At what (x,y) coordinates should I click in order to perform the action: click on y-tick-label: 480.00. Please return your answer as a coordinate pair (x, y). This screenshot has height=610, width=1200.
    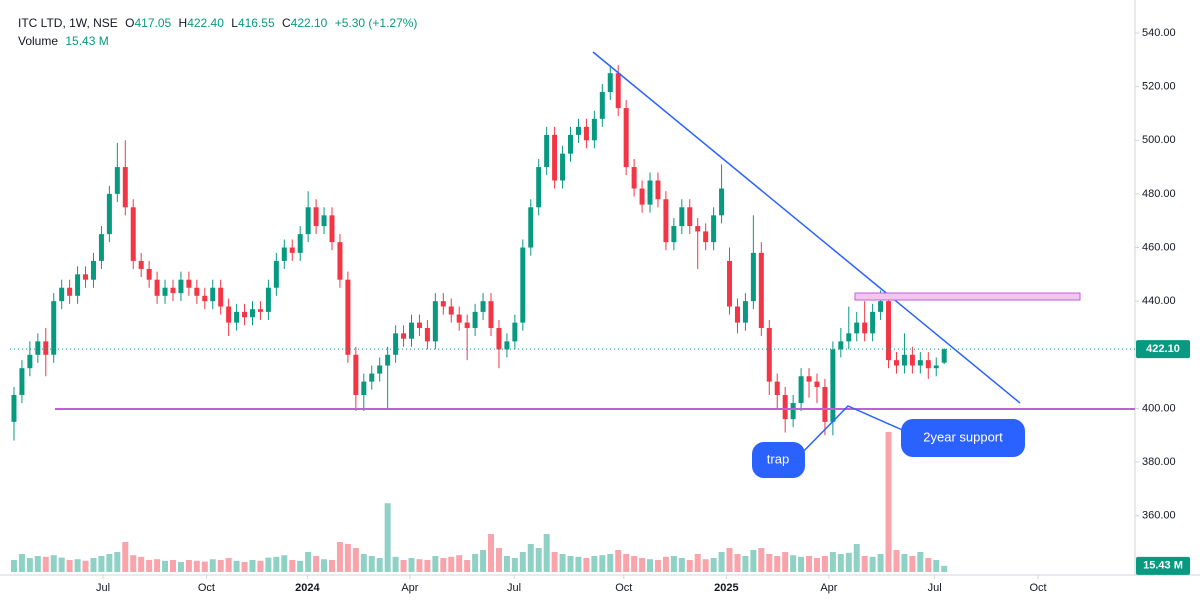
    Looking at the image, I should click on (1159, 194).